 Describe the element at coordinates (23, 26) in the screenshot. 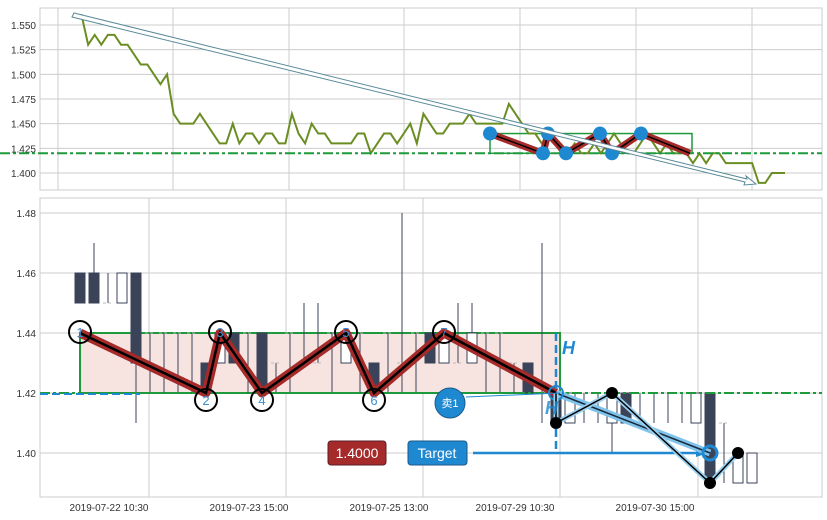

I see `y-tick-label: 1.550` at that location.